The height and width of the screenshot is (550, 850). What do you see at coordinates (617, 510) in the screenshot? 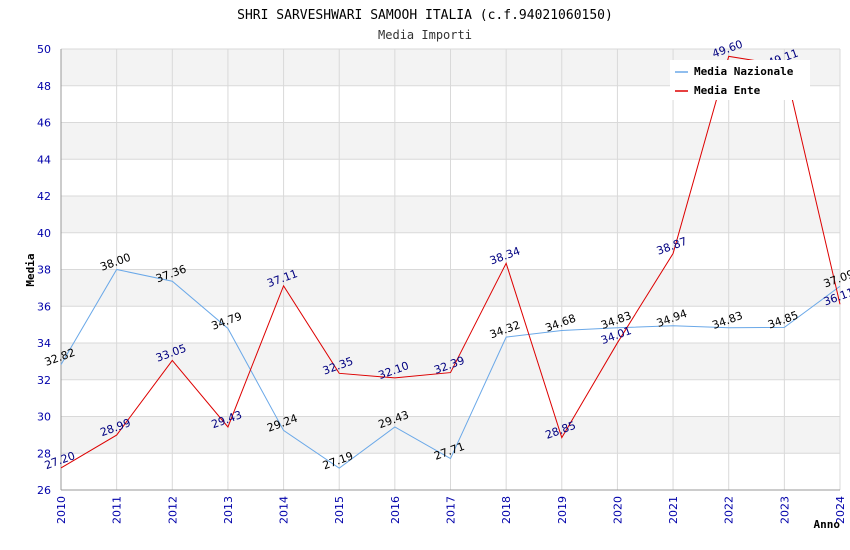
I see `x-tick-label: 2020` at bounding box center [617, 510].